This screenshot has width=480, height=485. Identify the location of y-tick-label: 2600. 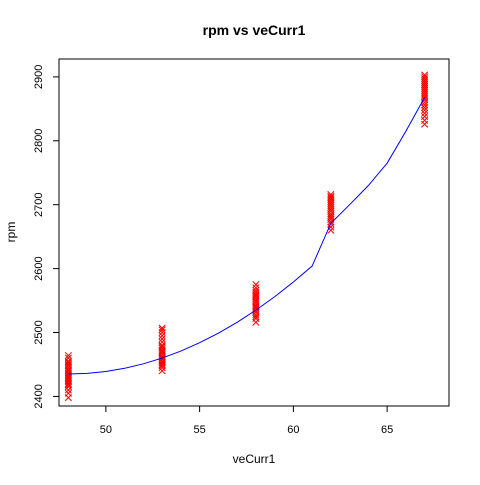
(39, 268).